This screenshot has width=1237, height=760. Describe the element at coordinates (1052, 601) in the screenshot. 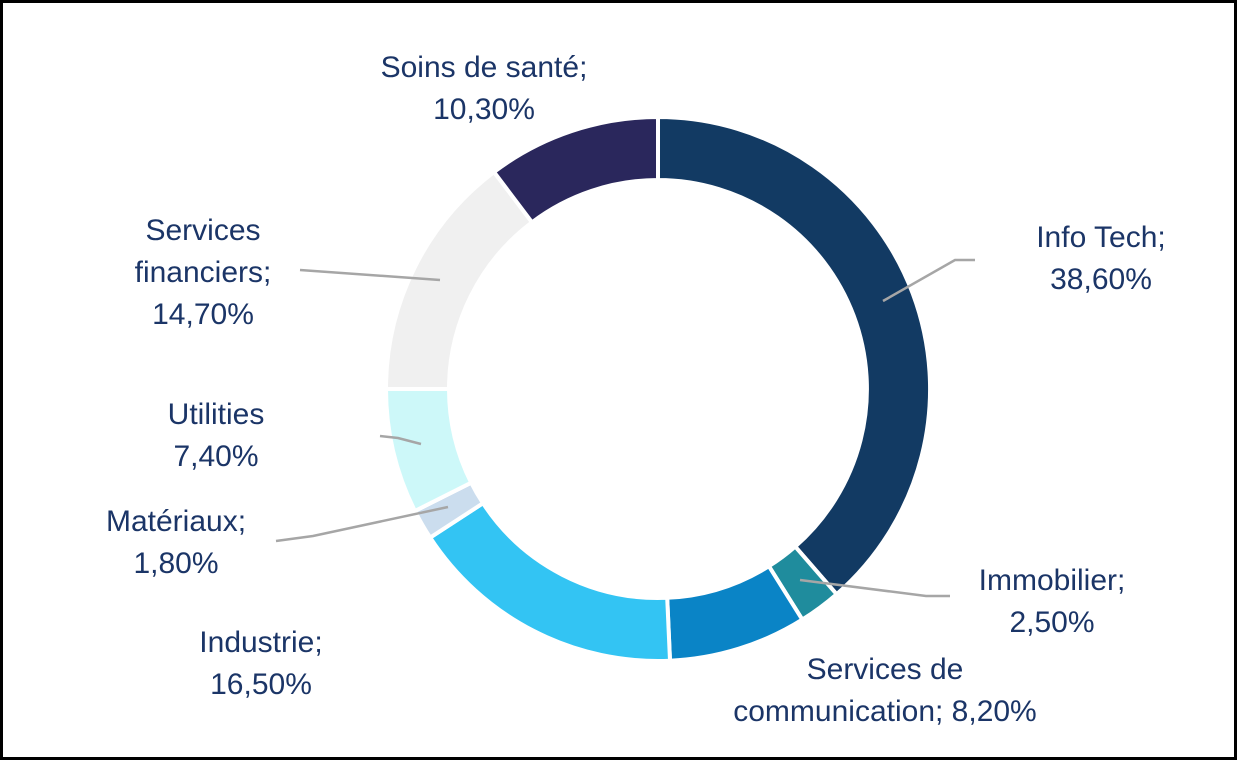

I see `label-immobilier: Immobilier; 2,50%` at that location.